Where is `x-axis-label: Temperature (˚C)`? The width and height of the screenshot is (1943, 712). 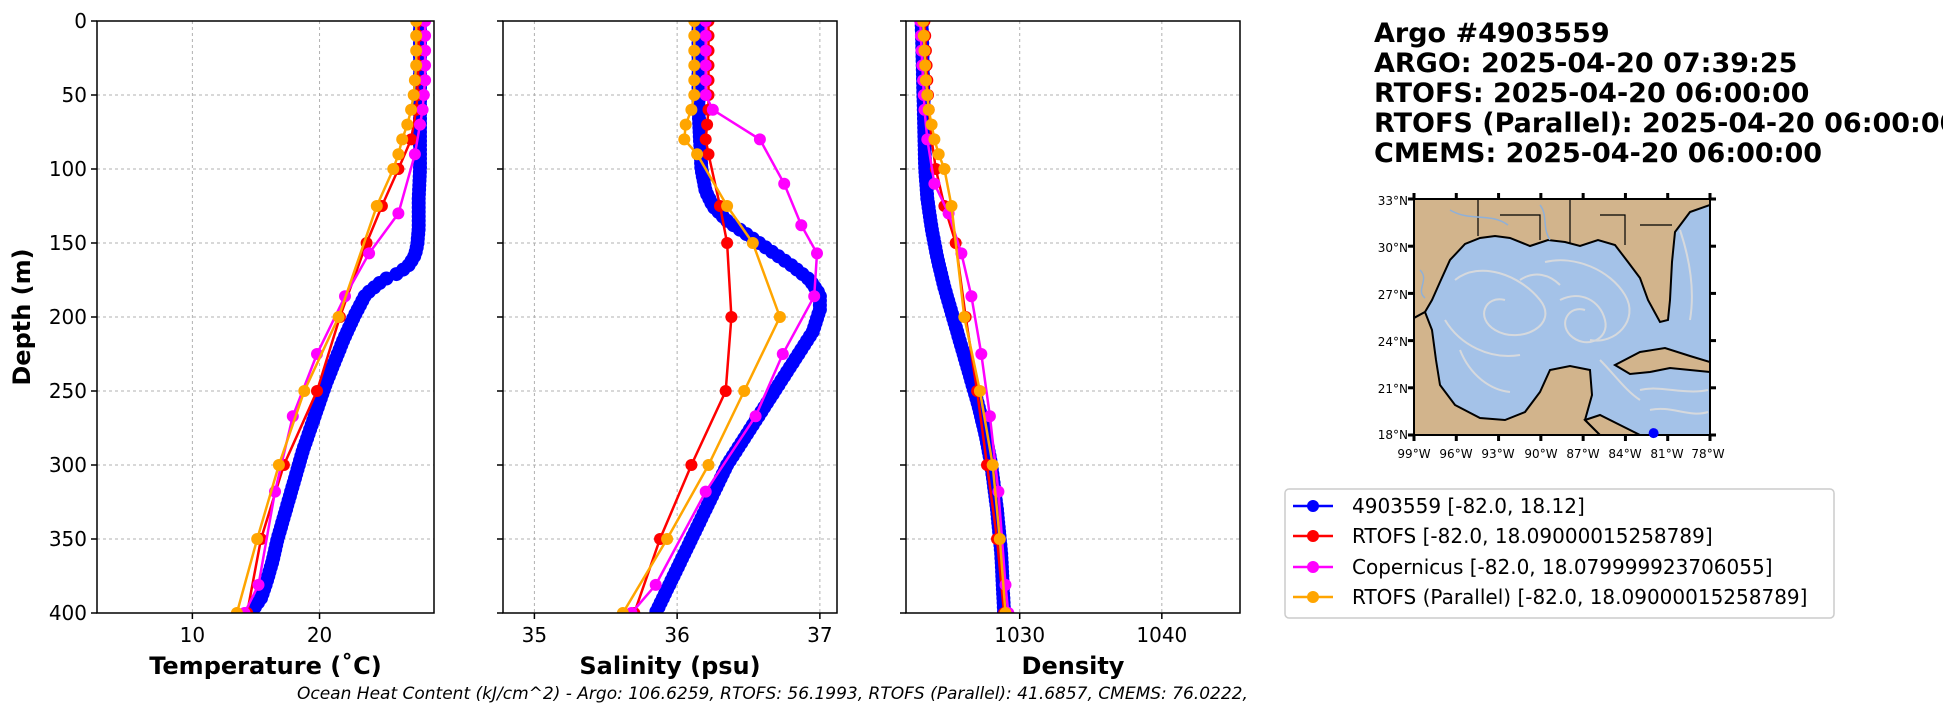
x-axis-label: Temperature (˚C) is located at coordinates (265, 666).